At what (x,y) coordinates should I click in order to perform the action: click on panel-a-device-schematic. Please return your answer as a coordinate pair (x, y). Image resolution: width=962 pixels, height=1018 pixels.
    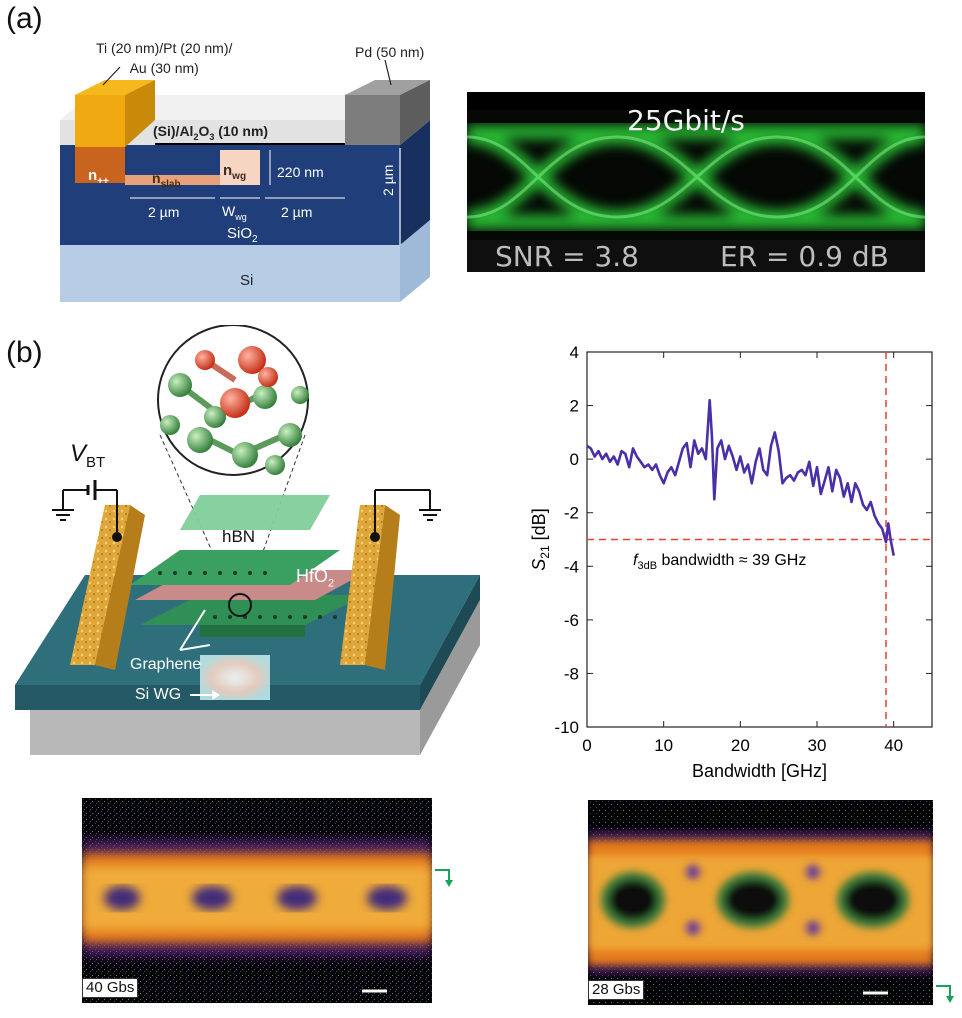
    Looking at the image, I should click on (245, 180).